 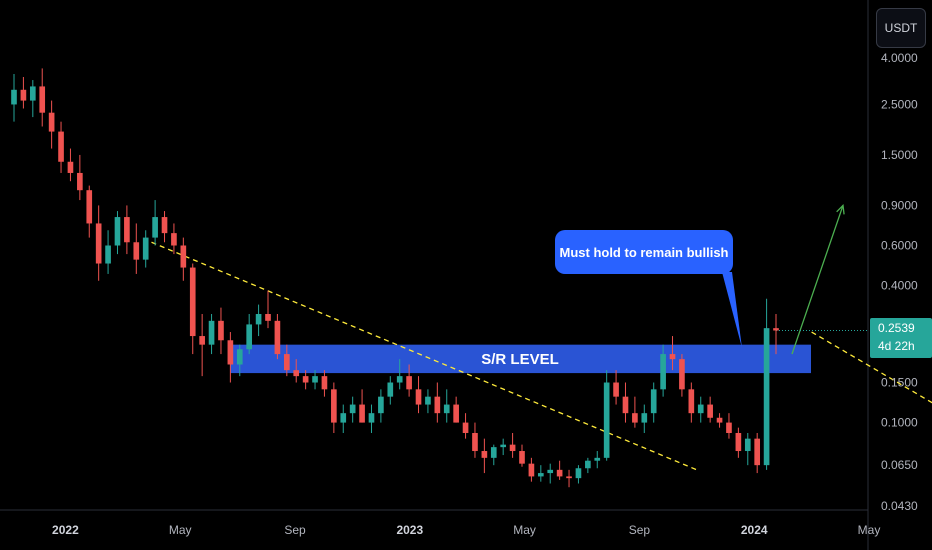 I want to click on sr-zone, so click(x=520, y=359).